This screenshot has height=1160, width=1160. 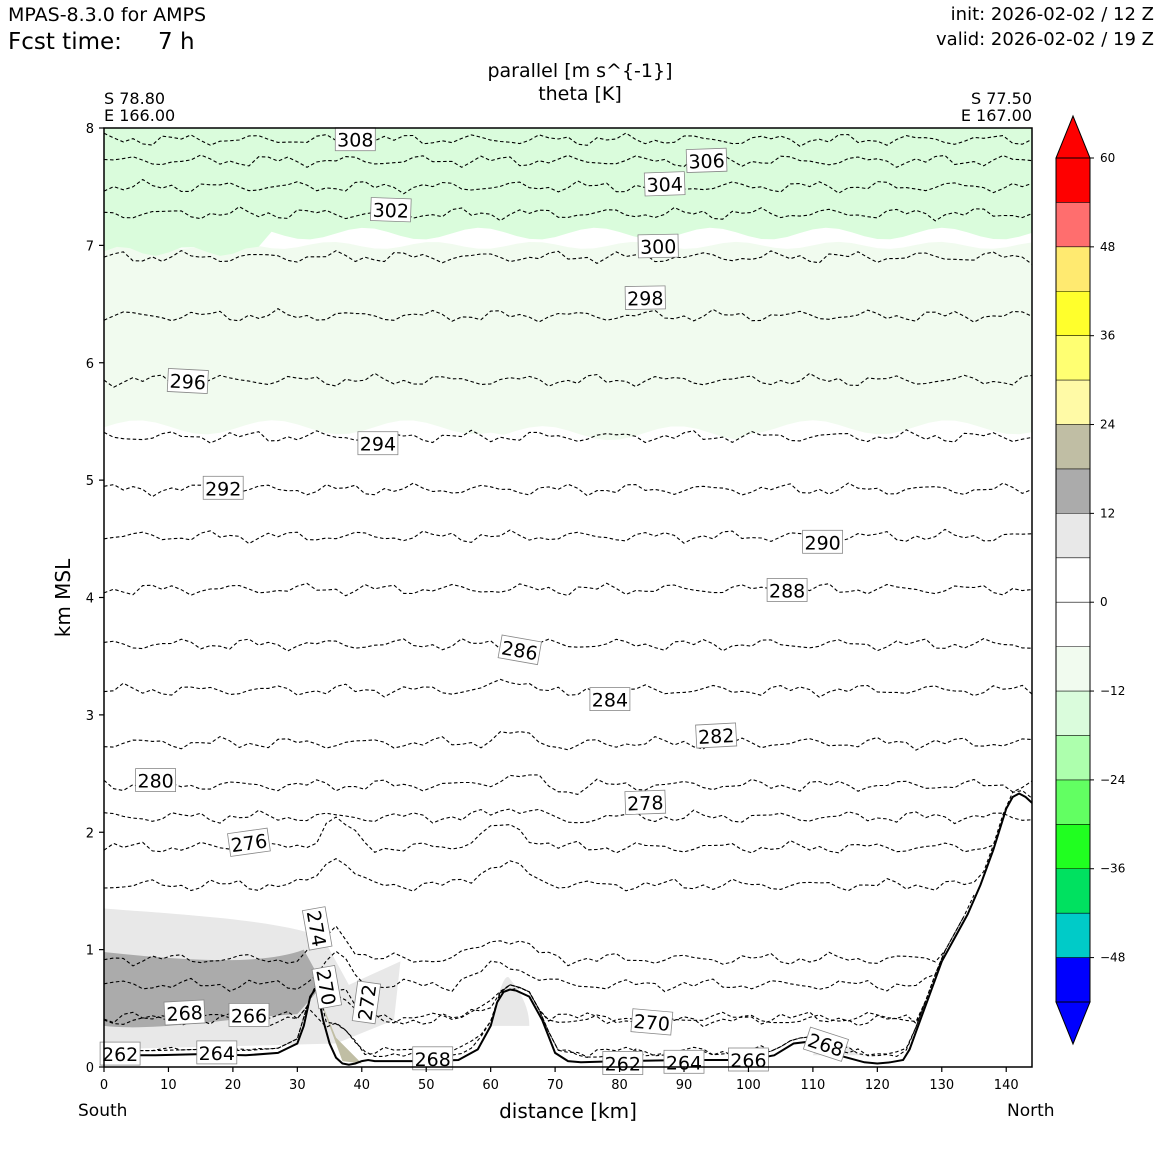 I want to click on x-tick-label: 100, so click(x=748, y=1085).